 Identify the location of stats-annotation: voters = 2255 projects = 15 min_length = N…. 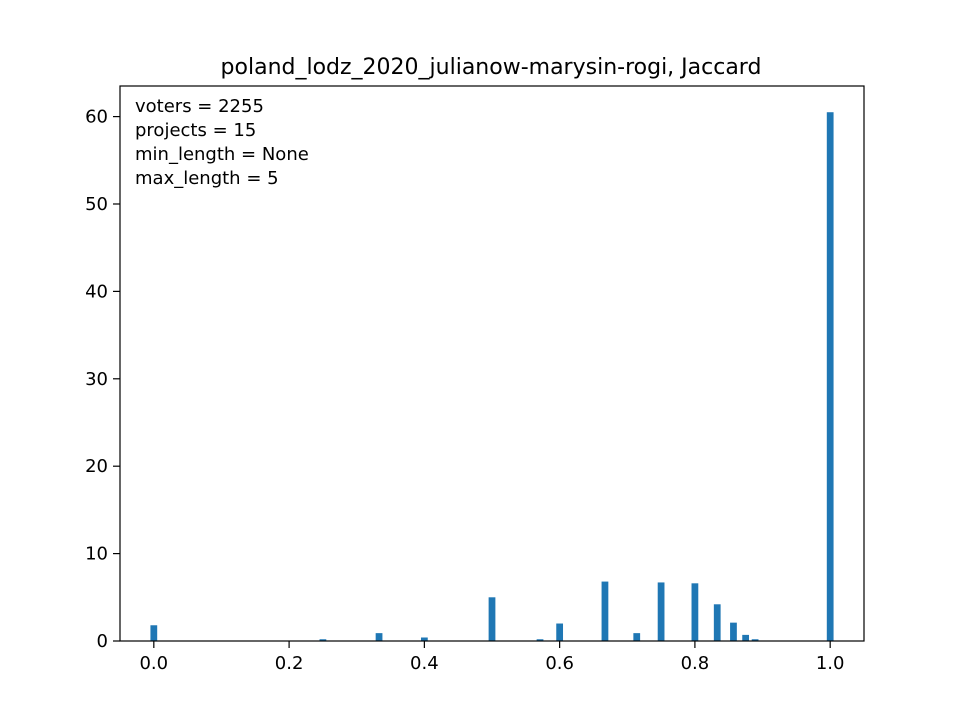
(222, 142).